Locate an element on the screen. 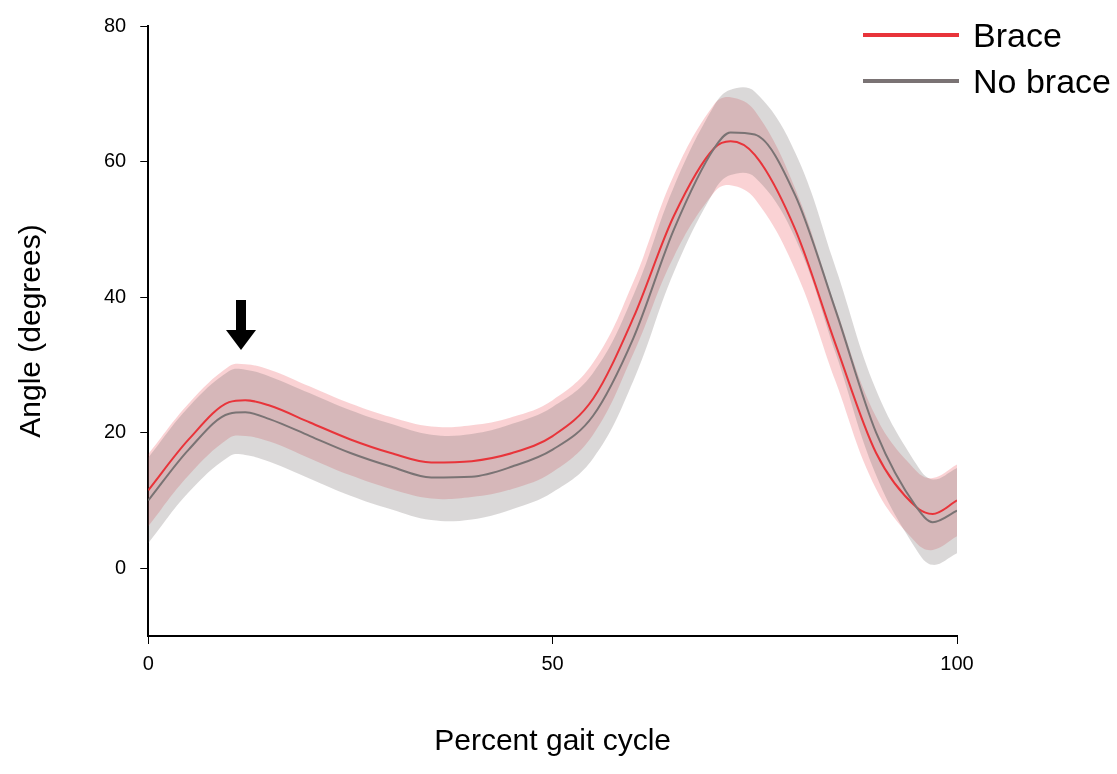  x-axis-title: Percent gait cycle is located at coordinates (553, 740).